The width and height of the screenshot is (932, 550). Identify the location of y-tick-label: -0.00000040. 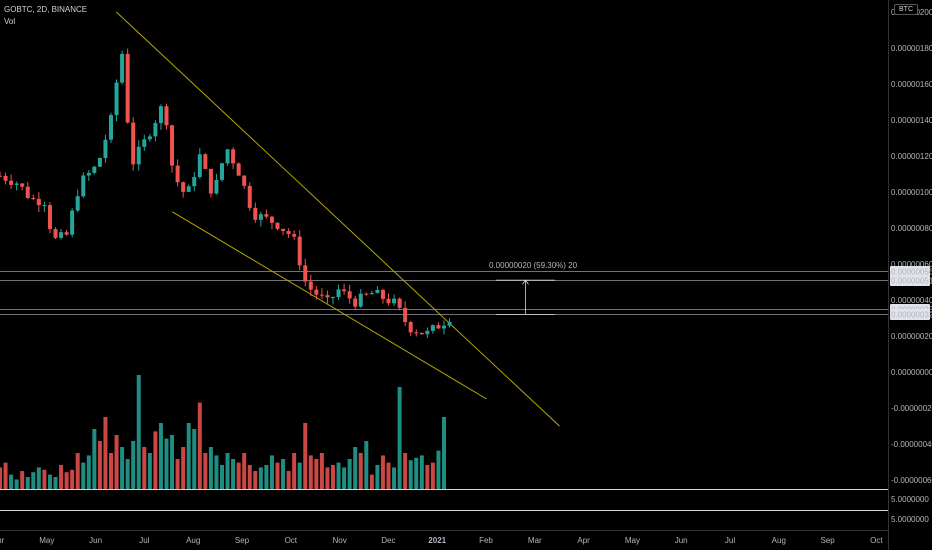
(911, 444).